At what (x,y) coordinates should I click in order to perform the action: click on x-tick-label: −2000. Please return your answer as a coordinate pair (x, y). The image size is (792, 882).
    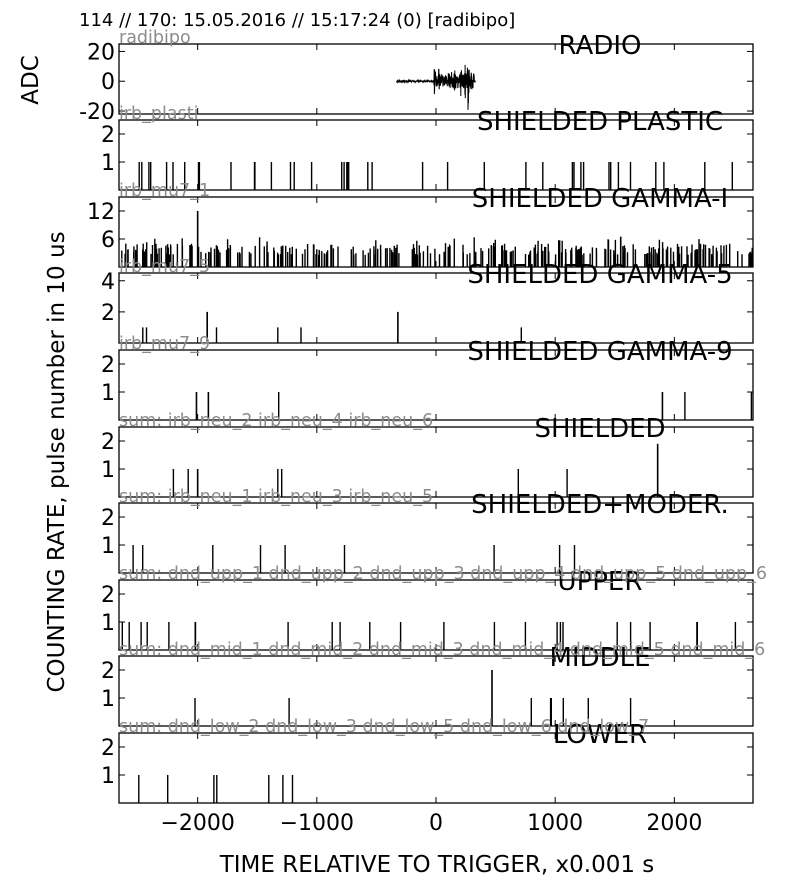
    Looking at the image, I should click on (197, 823).